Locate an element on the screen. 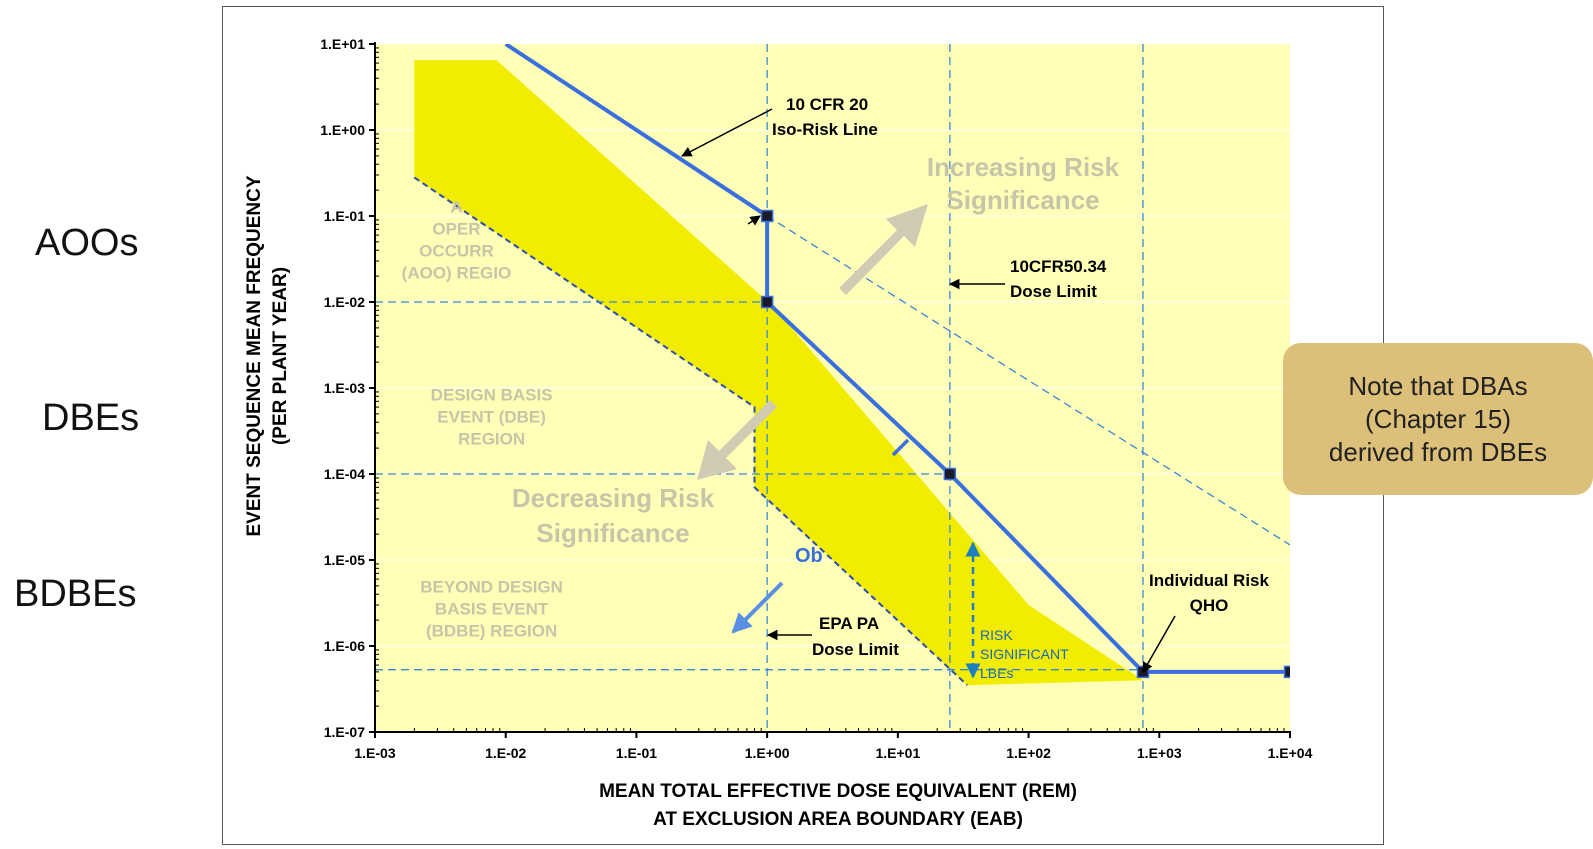 This screenshot has height=849, width=1593. decreasing-risk-text-2: Significance is located at coordinates (612, 533).